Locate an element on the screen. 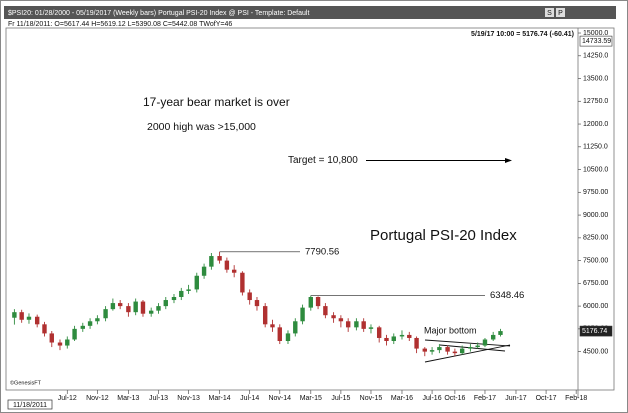  x-tick-label: Oct-17 is located at coordinates (546, 398).